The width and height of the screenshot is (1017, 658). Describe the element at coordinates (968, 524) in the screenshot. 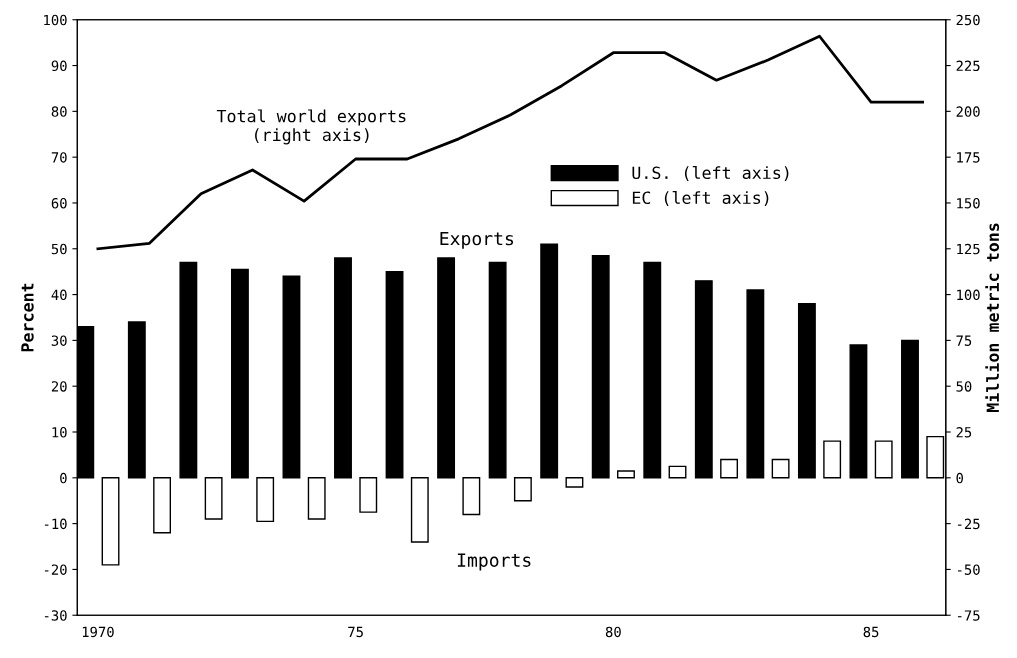

I see `y2-tick-label: -25` at that location.